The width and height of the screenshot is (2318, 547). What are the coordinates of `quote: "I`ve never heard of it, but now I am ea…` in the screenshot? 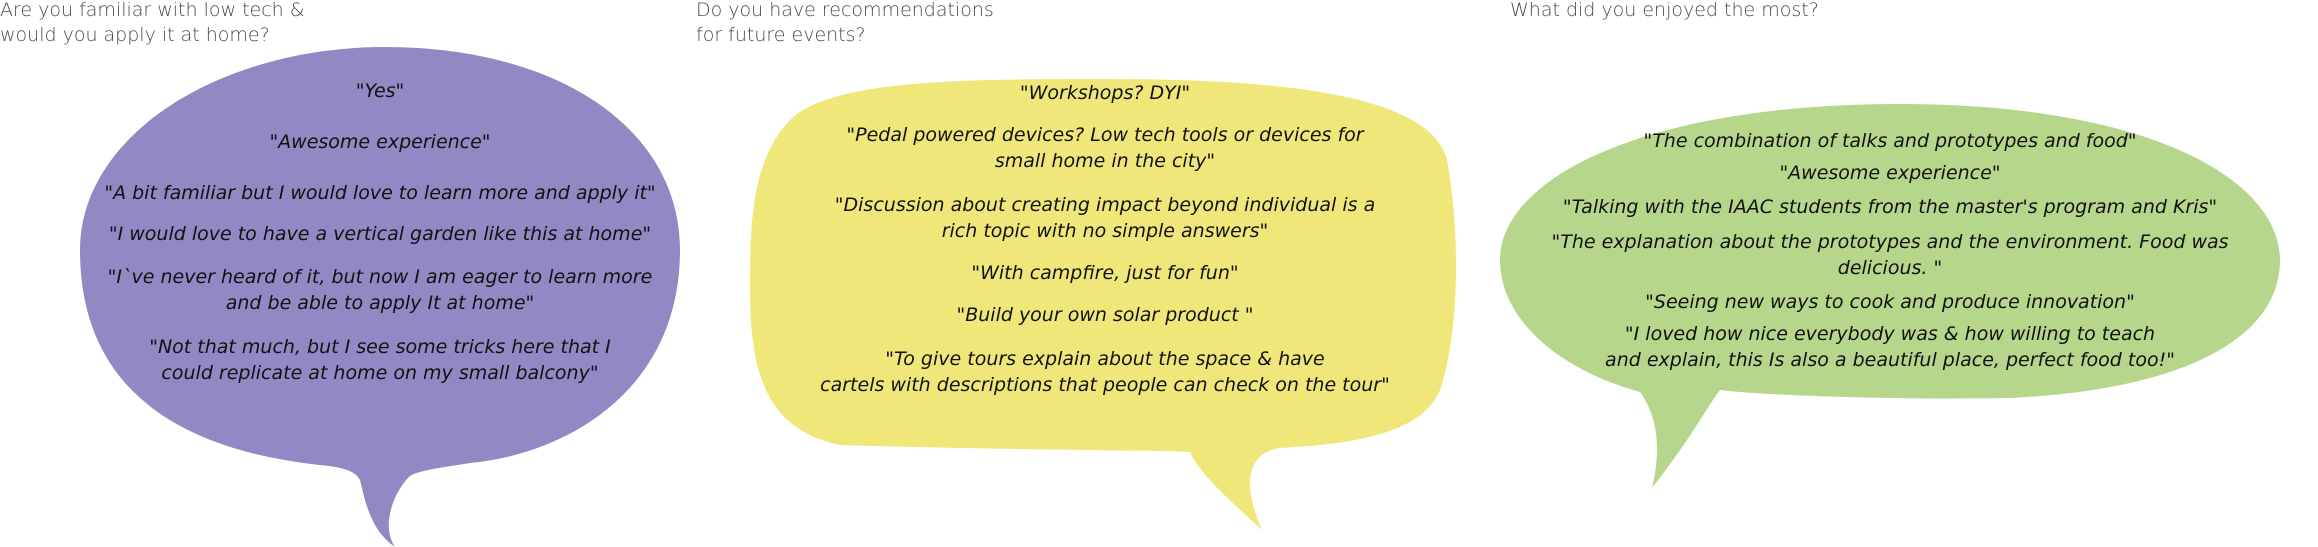 It's located at (380, 290).